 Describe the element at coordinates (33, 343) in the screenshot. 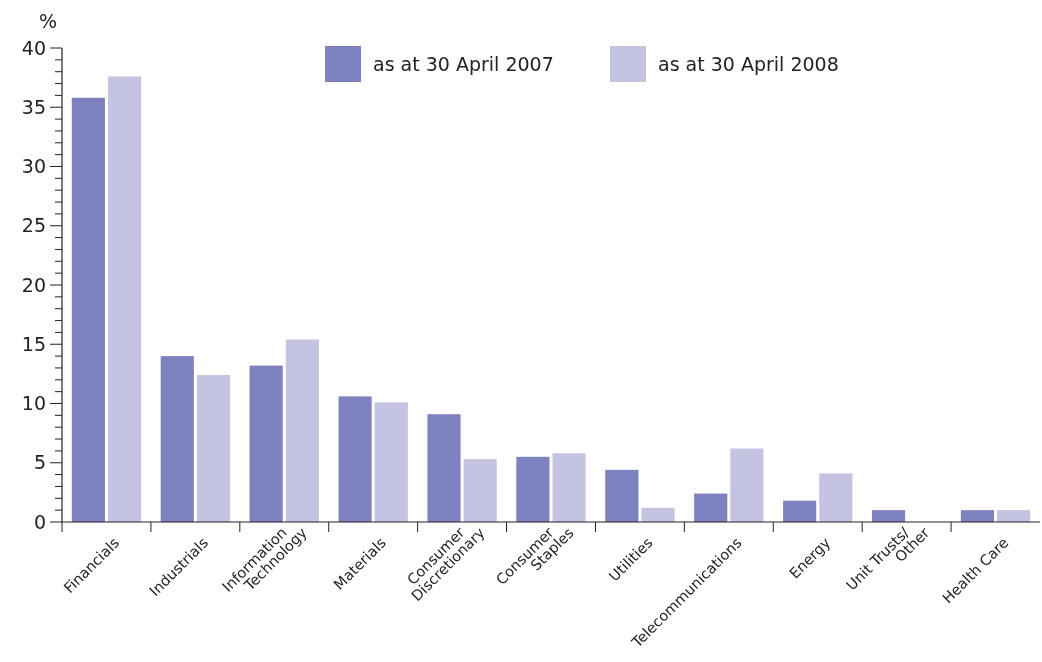

I see `y-tick-label: 15` at that location.